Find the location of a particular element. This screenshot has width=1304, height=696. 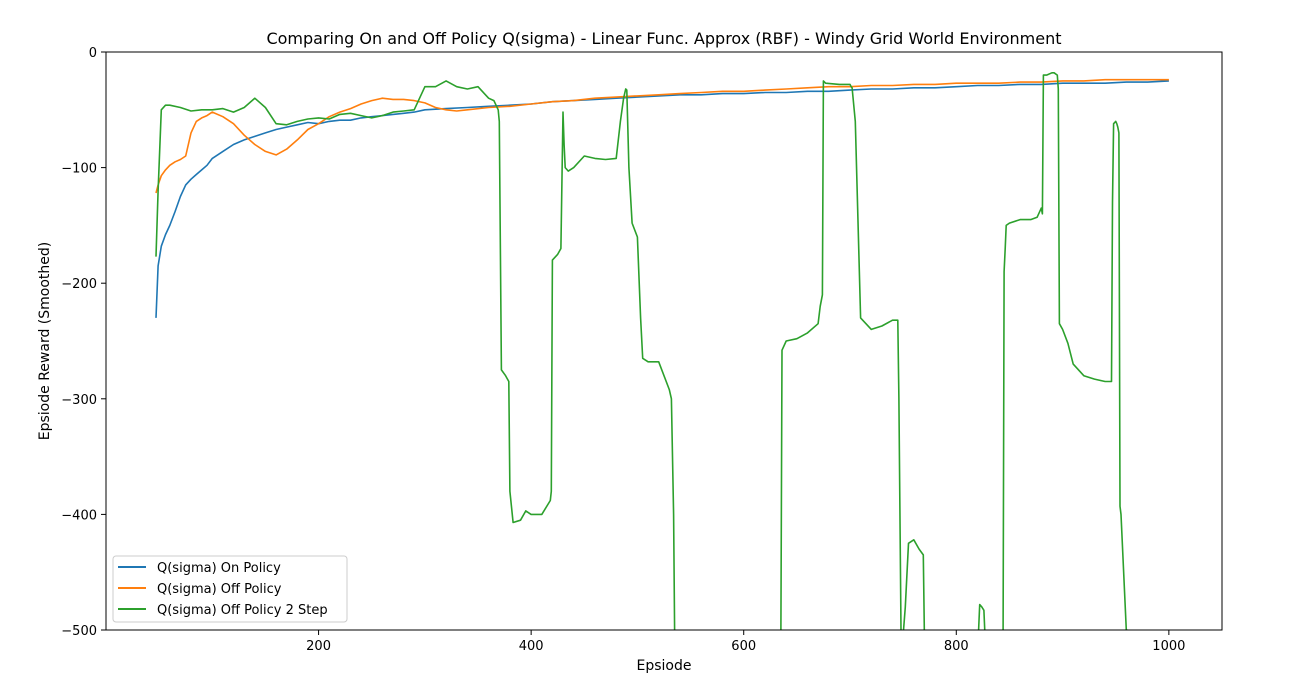

y-tick-label: −500 is located at coordinates (79, 631).